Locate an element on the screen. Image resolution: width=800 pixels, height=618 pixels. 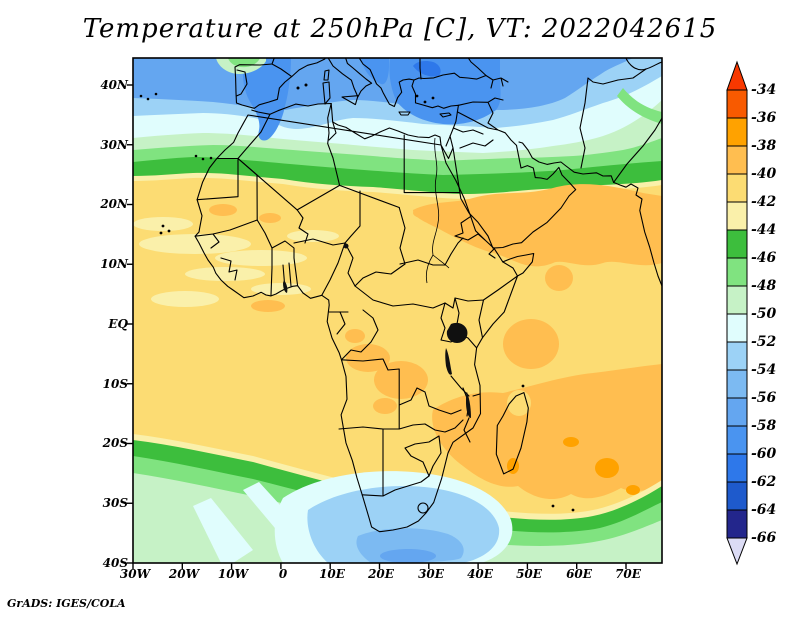
colorbar-label: -66 is located at coordinates (764, 538).